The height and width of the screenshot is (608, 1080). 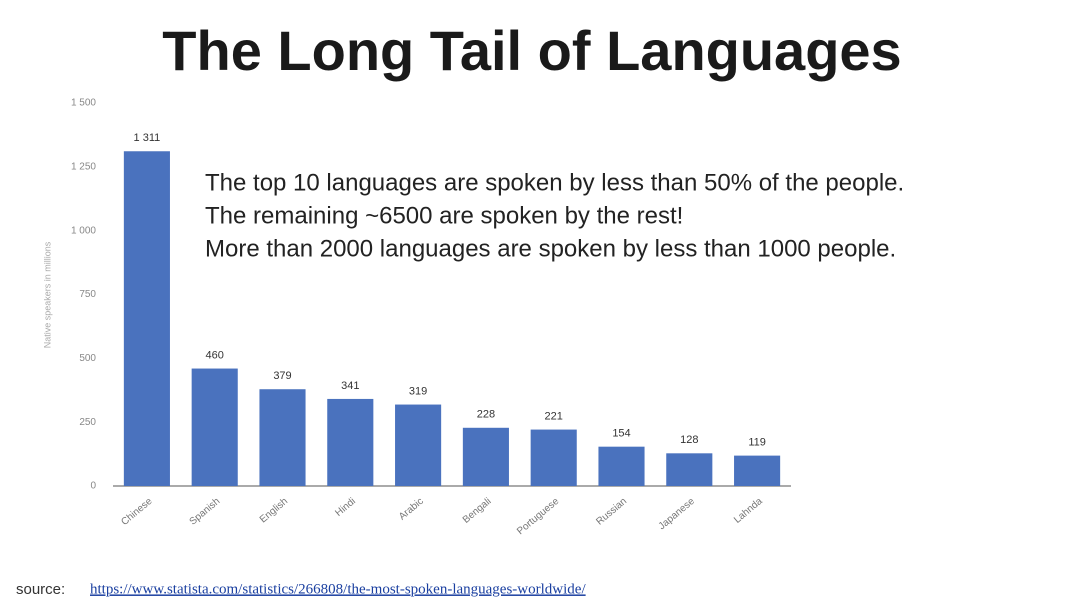 What do you see at coordinates (40, 589) in the screenshot?
I see `source-label: source:` at bounding box center [40, 589].